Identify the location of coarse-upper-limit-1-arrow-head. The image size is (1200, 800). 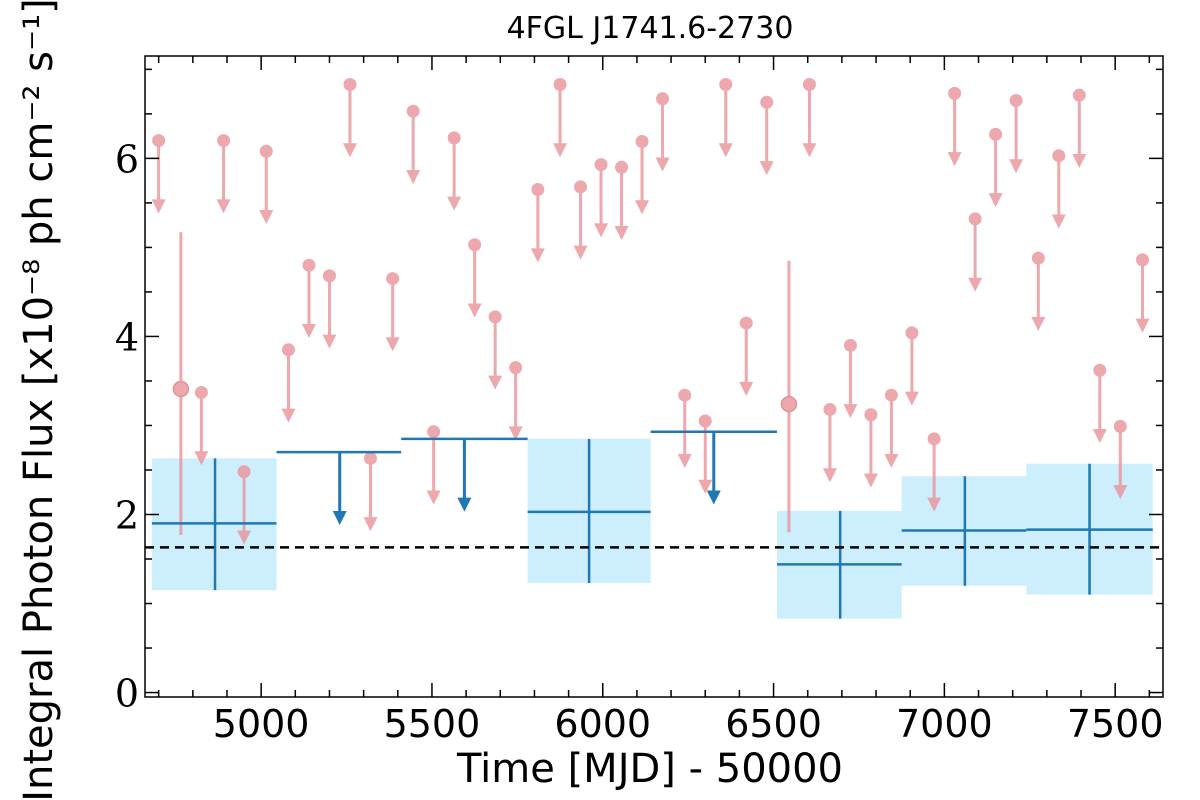
(464, 504).